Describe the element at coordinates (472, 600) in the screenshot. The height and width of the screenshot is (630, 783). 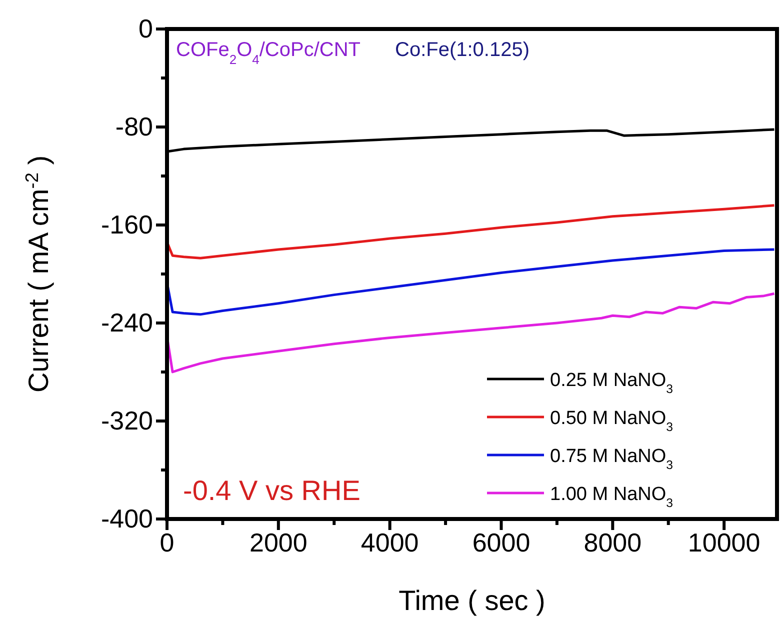
I see `x-axis-title: Time ( sec )` at that location.